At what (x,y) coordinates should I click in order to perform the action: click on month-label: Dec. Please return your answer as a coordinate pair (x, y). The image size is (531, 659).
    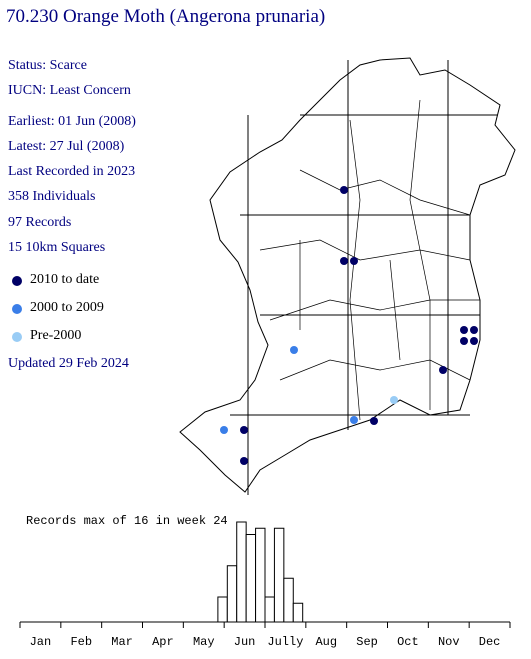
    Looking at the image, I should click on (490, 642).